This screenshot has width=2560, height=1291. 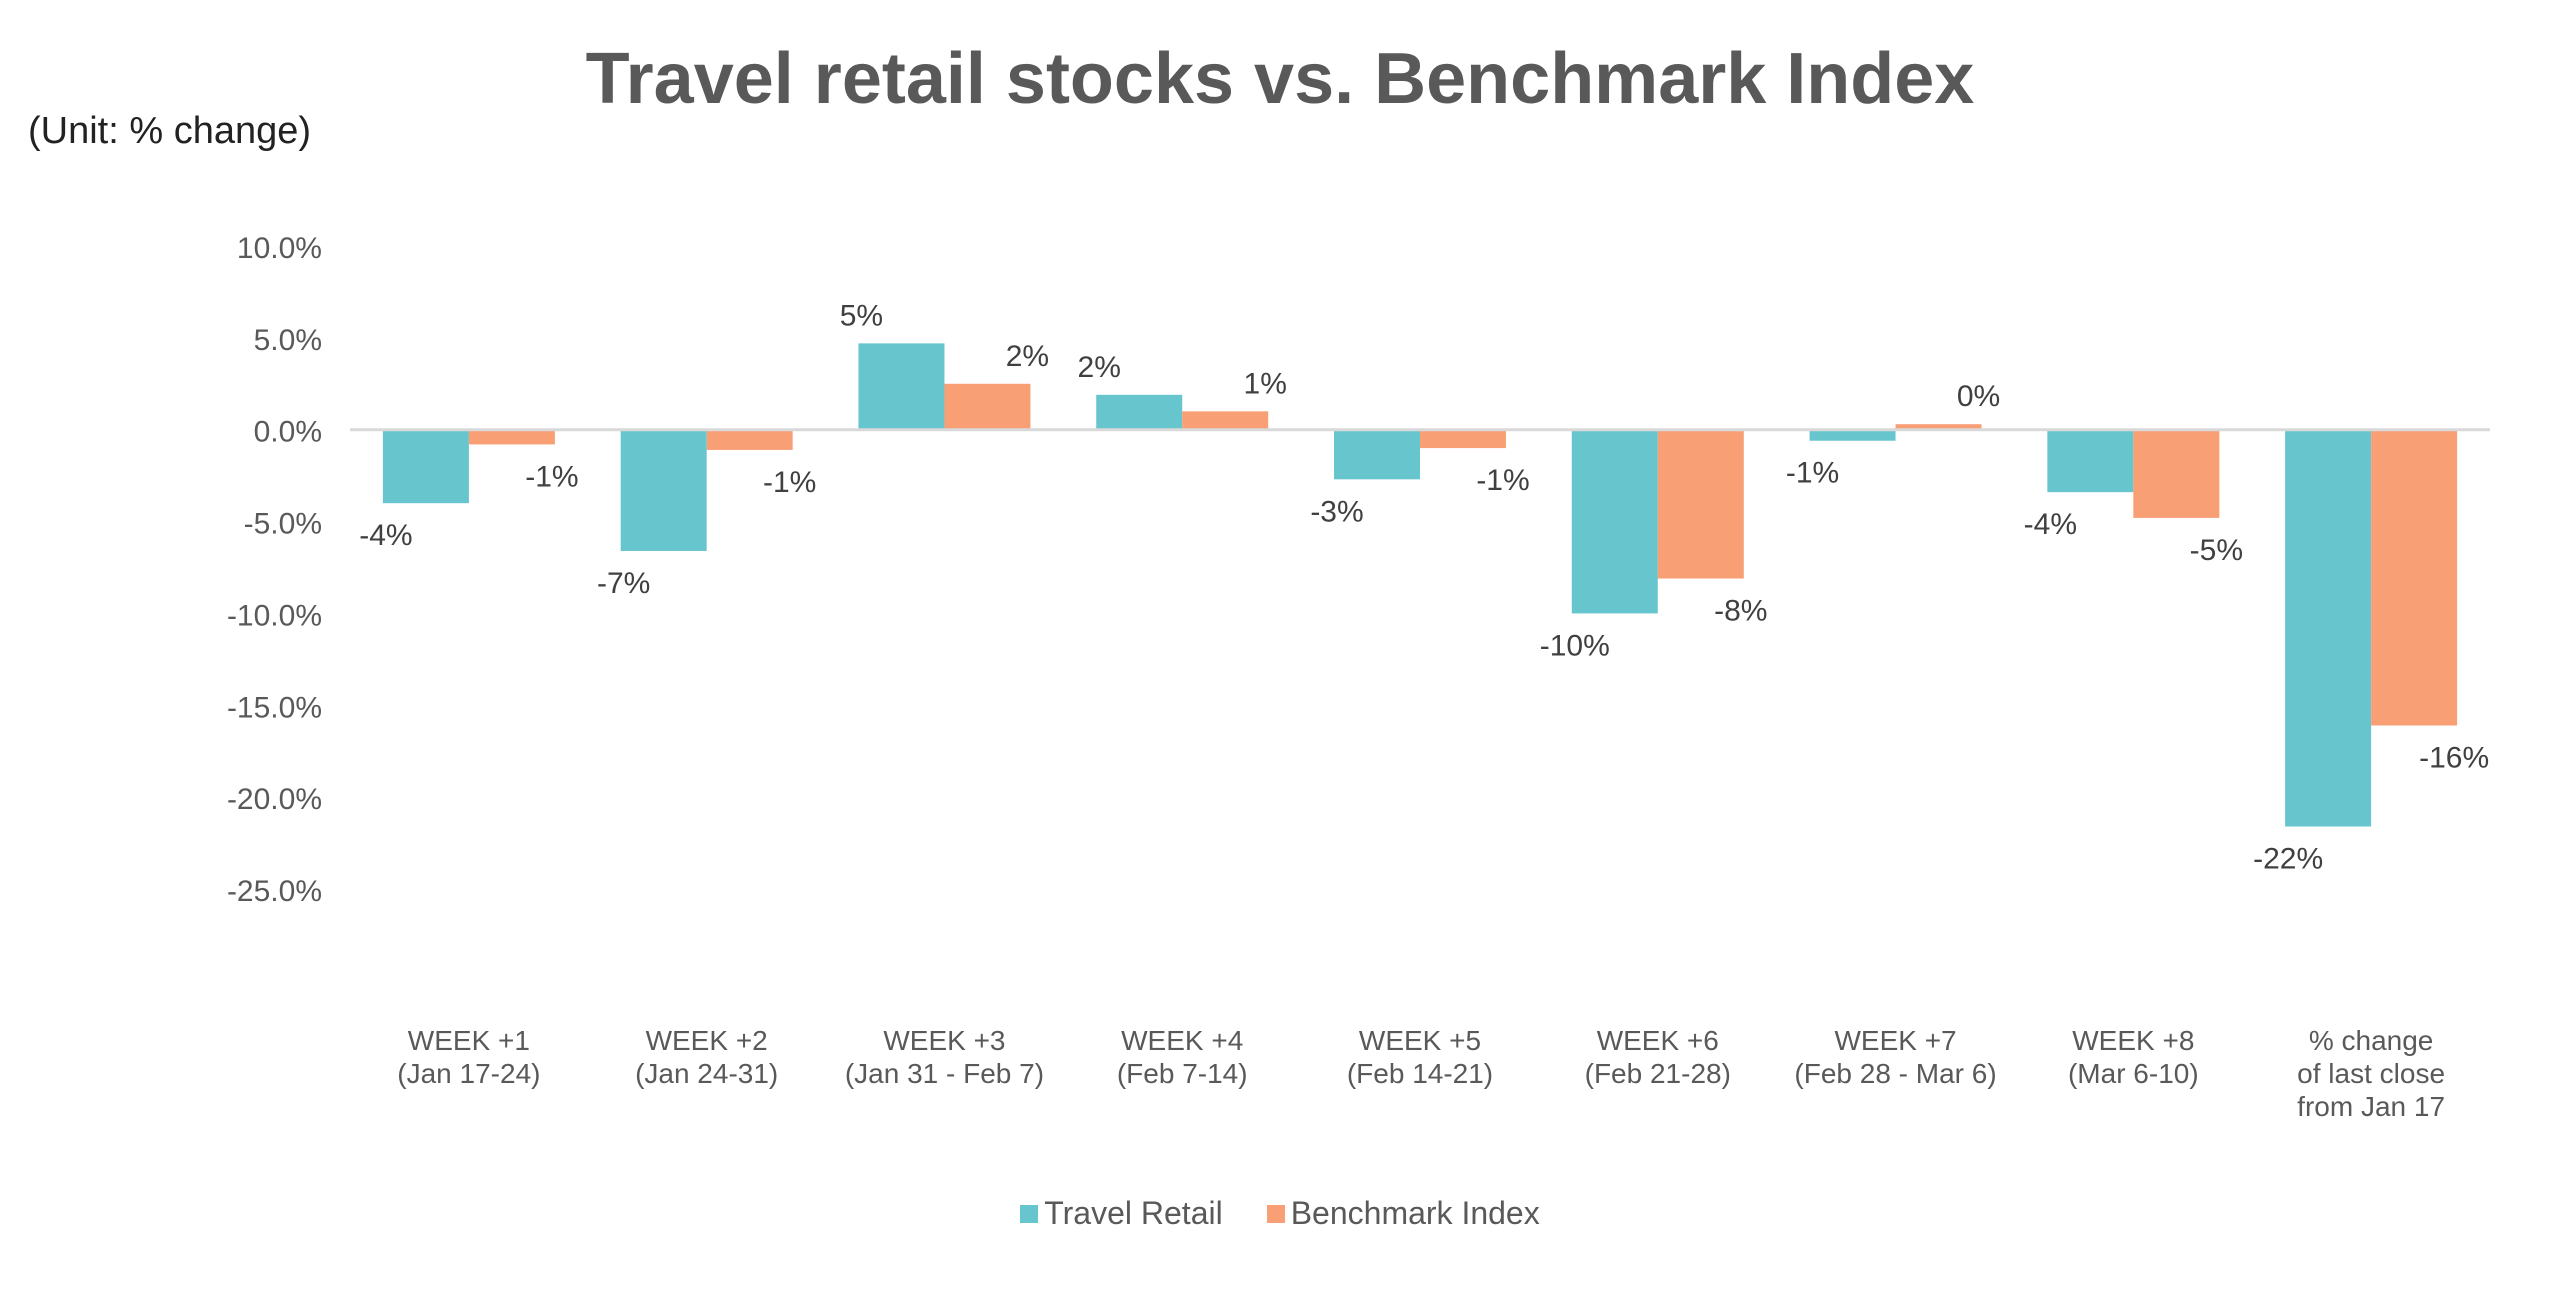 I want to click on data-label: -16%, so click(x=2454, y=757).